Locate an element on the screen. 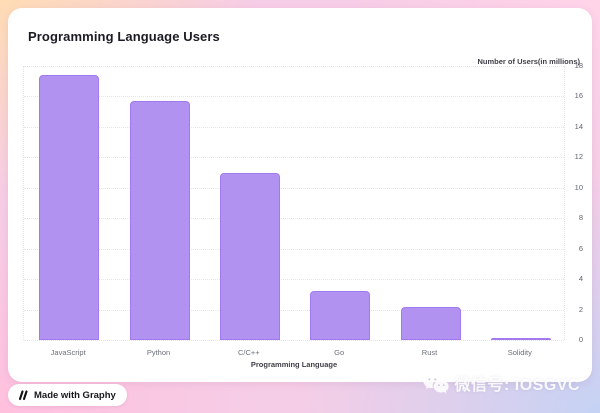 The width and height of the screenshot is (600, 413). x-tick-label-javascript: JavaScript is located at coordinates (68, 352).